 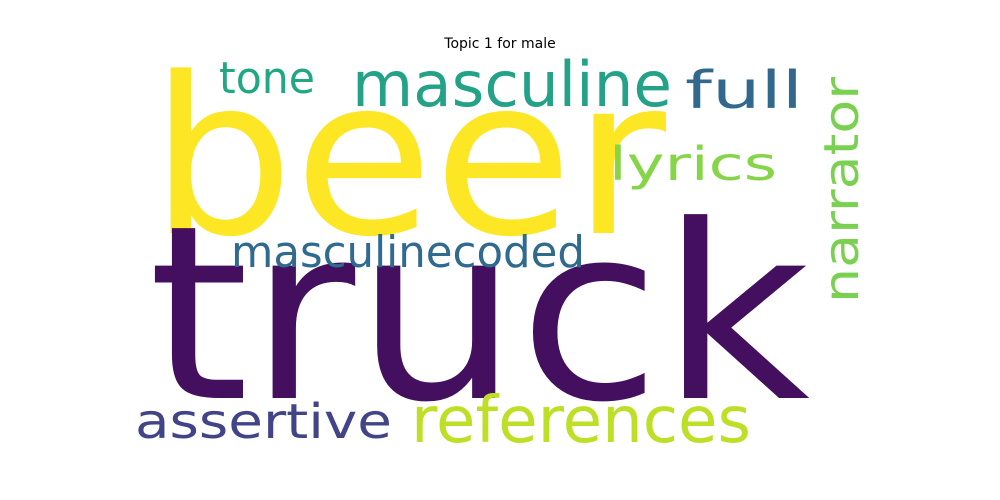 What do you see at coordinates (267, 78) in the screenshot?
I see `word-tone: tone` at bounding box center [267, 78].